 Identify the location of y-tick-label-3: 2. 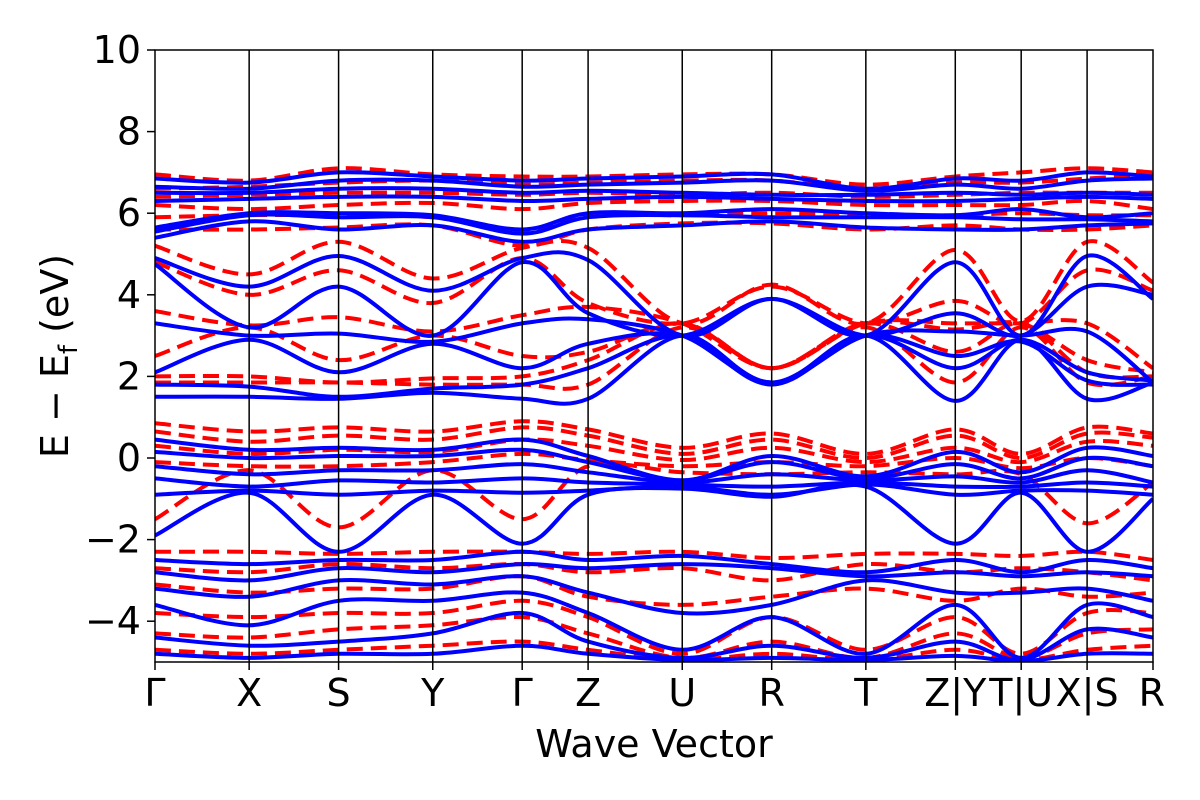
(129, 376).